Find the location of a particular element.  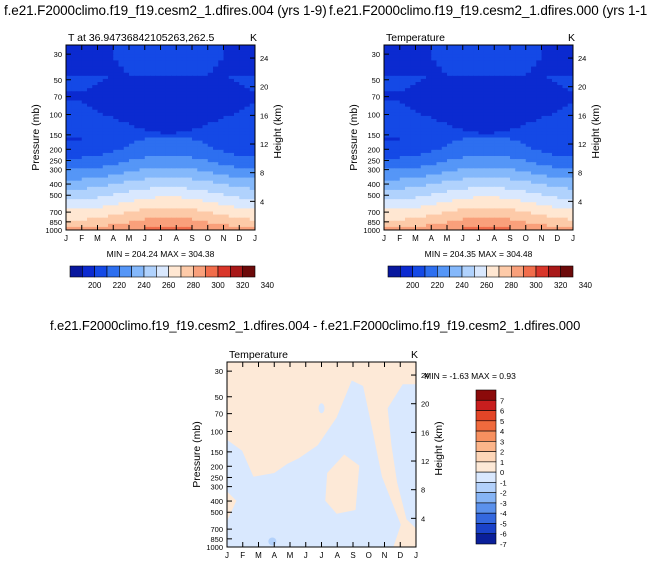

y2-axis-label: Height (km) is located at coordinates (439, 448).